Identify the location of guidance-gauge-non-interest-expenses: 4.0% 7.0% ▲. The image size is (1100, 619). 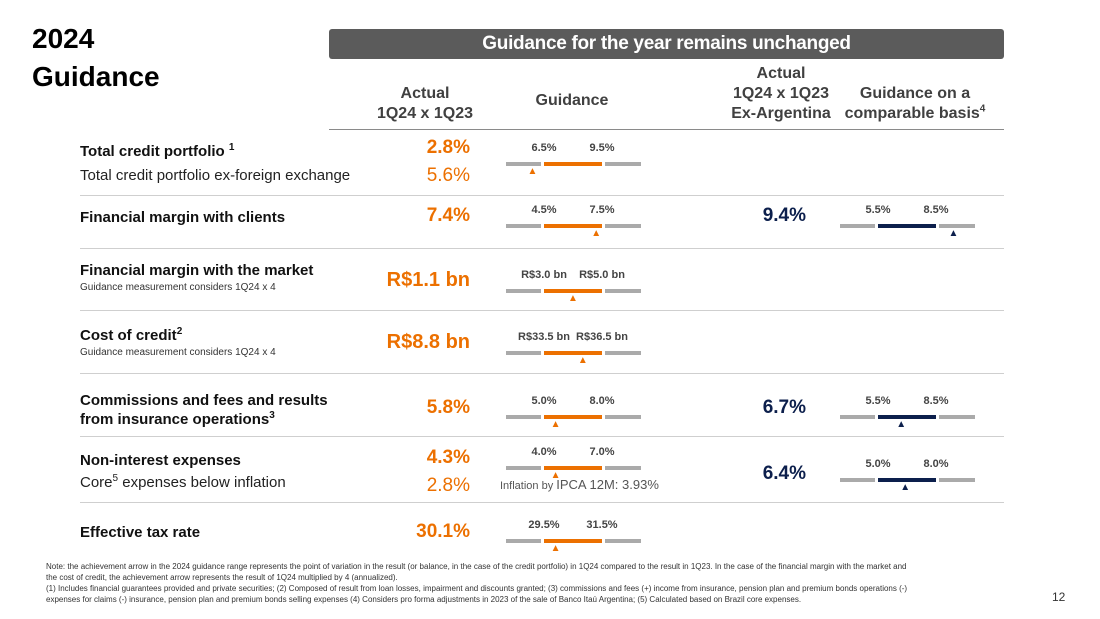
(573, 463).